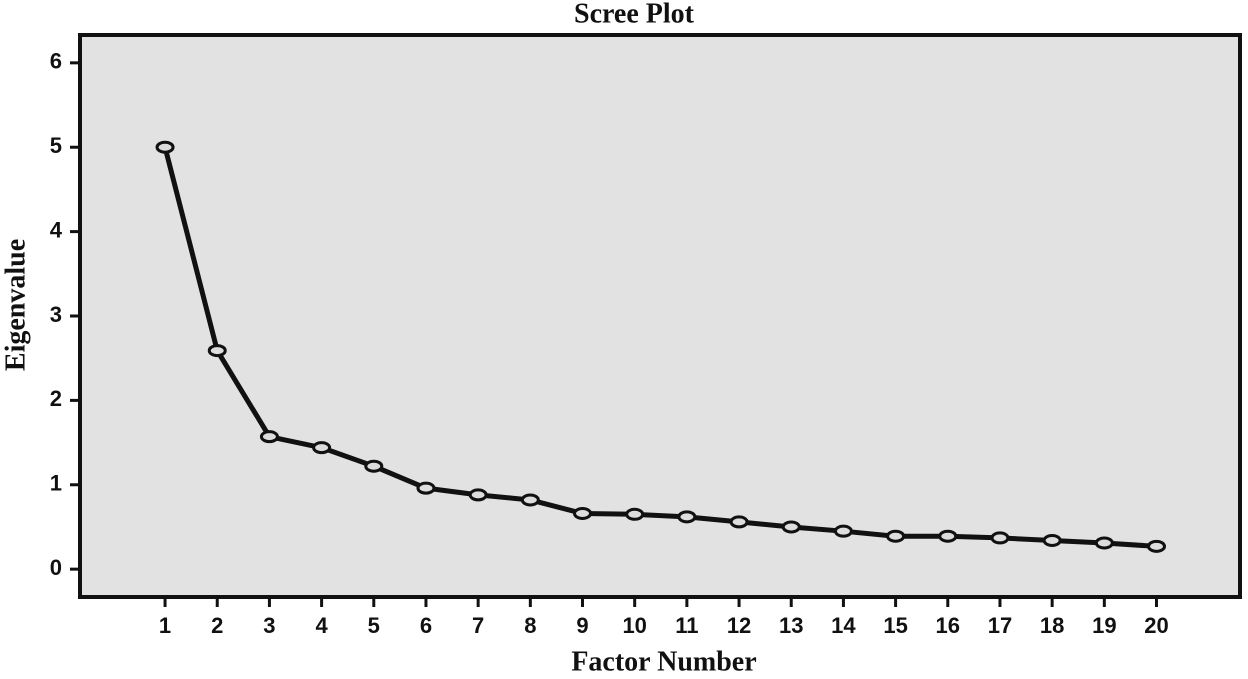 This screenshot has width=1248, height=679. Describe the element at coordinates (791, 625) in the screenshot. I see `x-tick-label: 13` at that location.